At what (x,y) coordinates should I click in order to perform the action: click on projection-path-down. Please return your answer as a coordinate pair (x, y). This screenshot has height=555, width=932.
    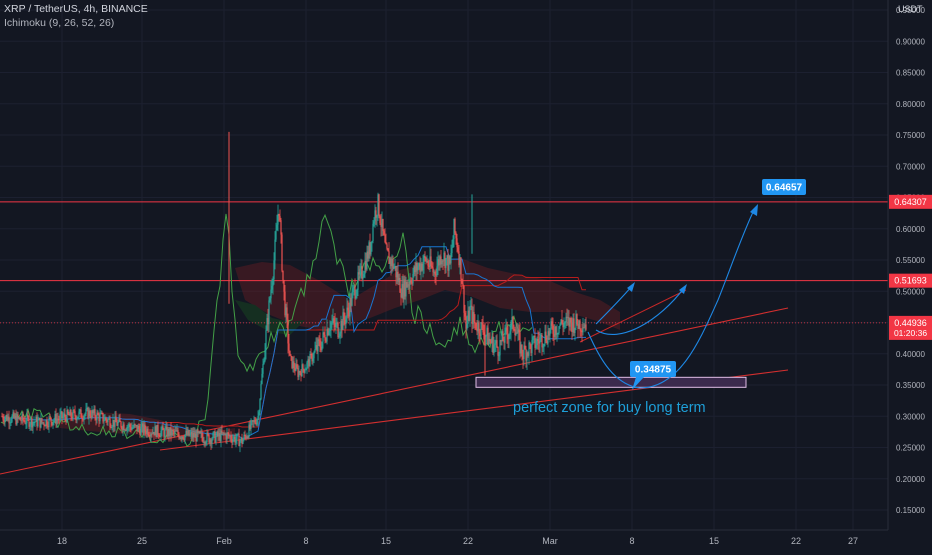
    Looking at the image, I should click on (614, 360).